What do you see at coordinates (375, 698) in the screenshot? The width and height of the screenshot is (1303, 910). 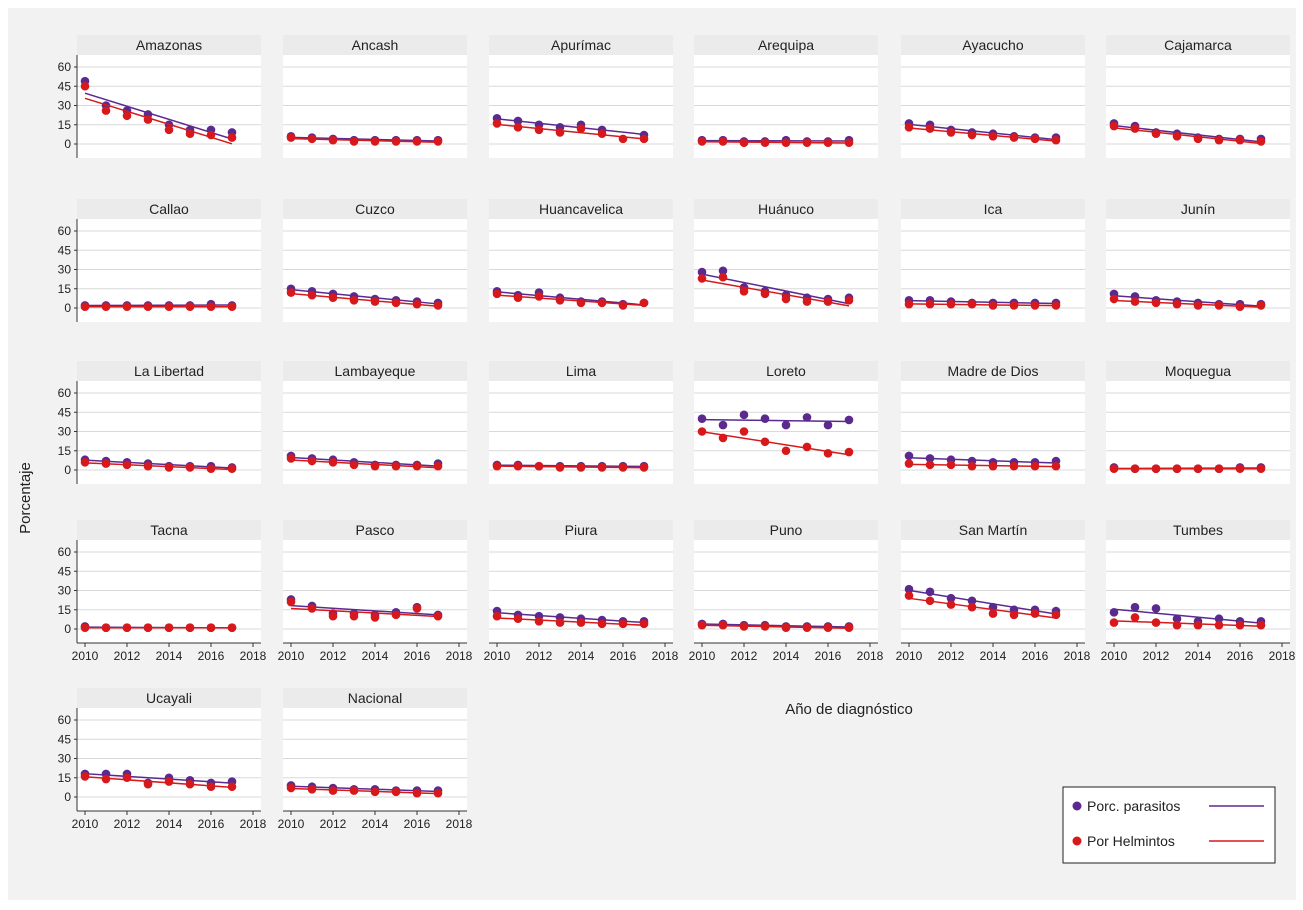 I see `facet-title: Nacional` at bounding box center [375, 698].